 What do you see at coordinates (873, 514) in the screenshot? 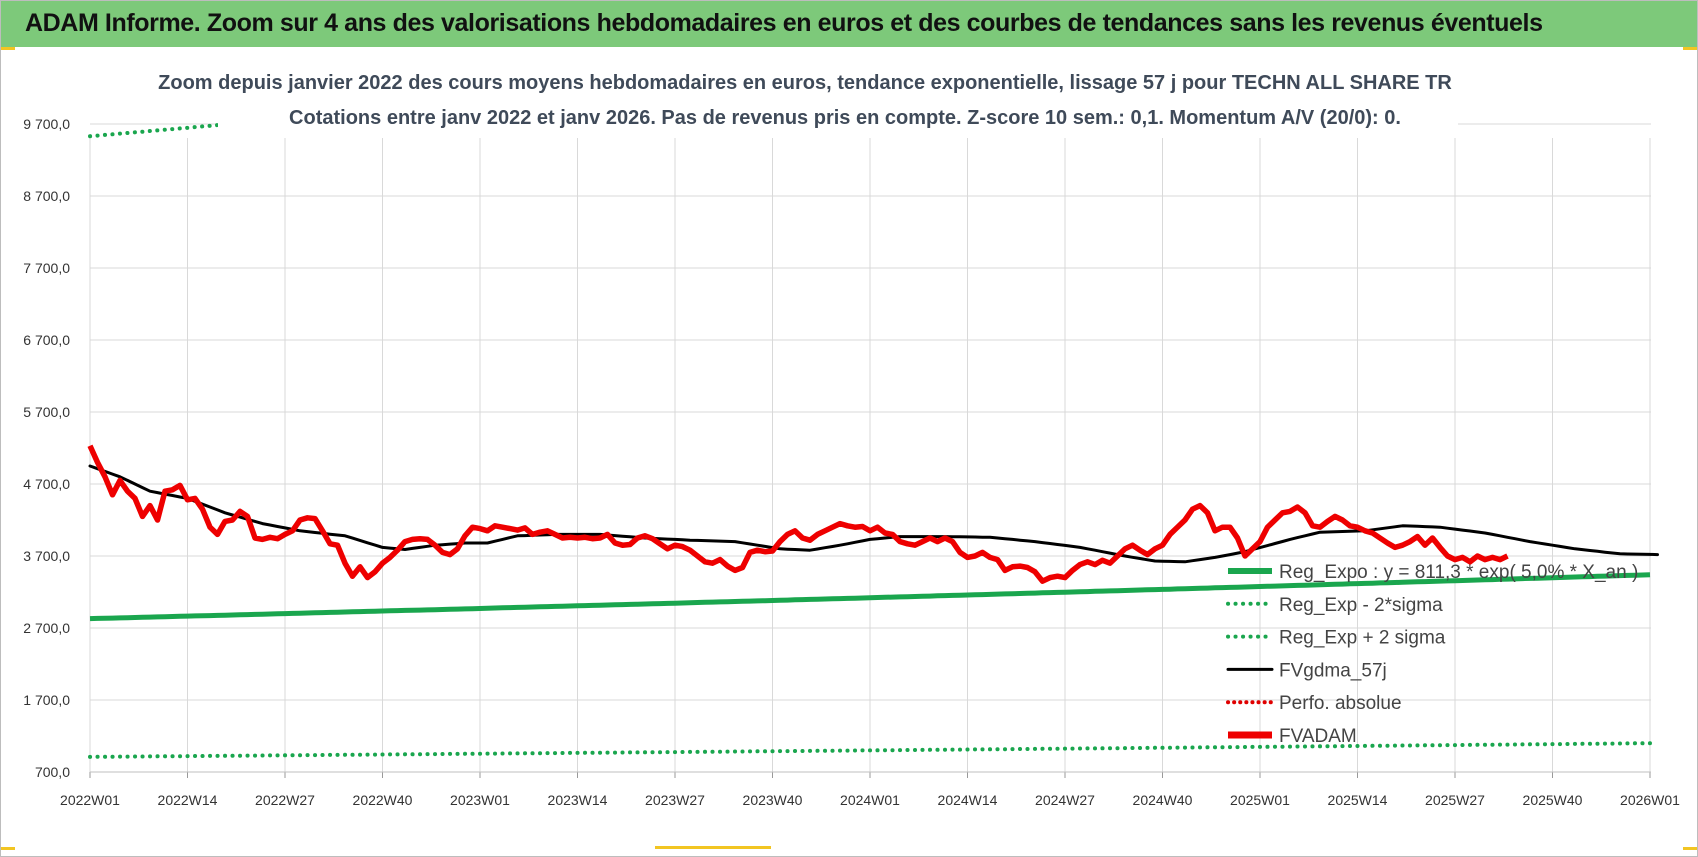
I see `fvgdma-57j-line` at bounding box center [873, 514].